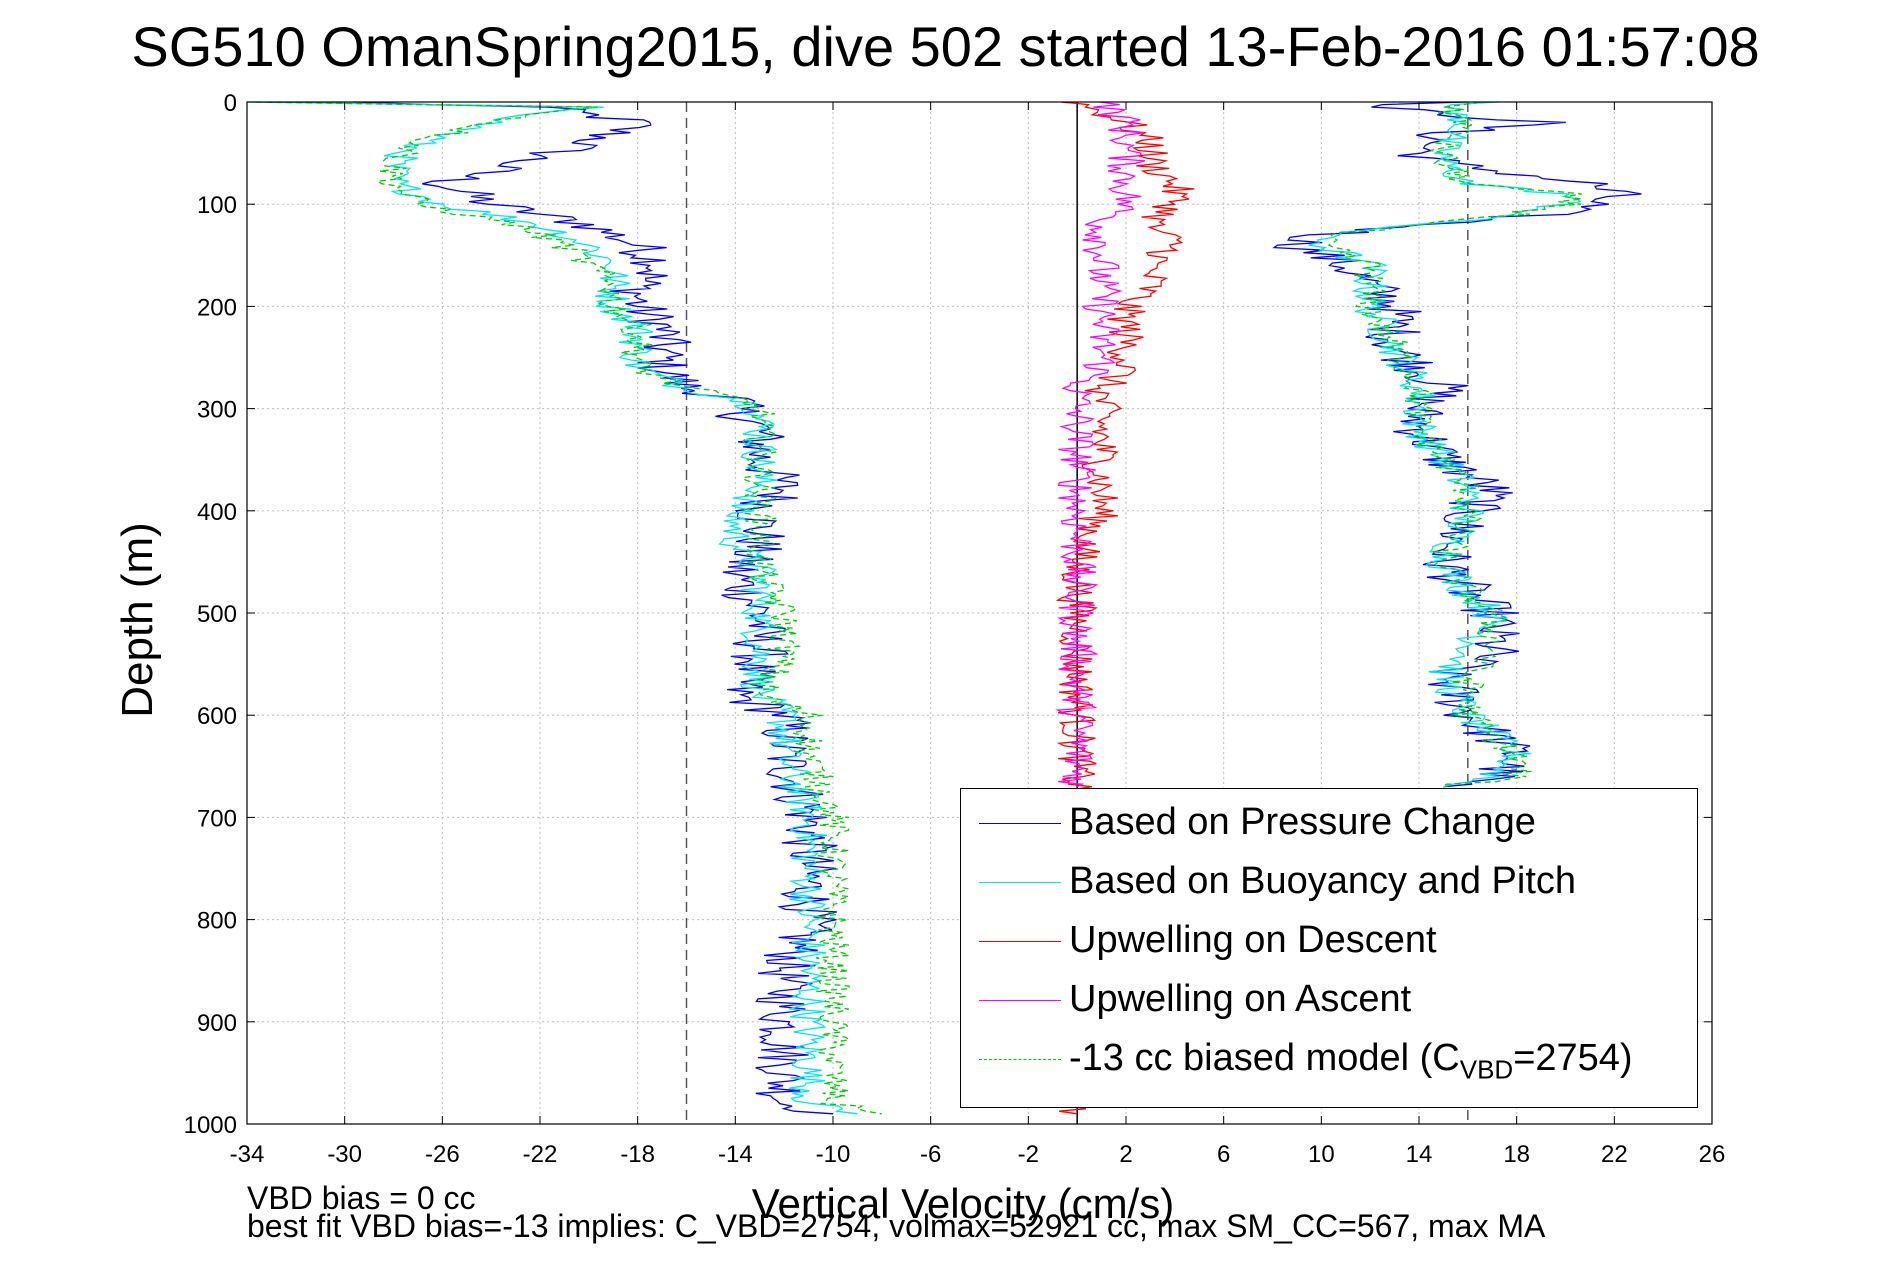 Image resolution: width=1891 pixels, height=1262 pixels. I want to click on y-axis-label: Depth (m), so click(137, 620).